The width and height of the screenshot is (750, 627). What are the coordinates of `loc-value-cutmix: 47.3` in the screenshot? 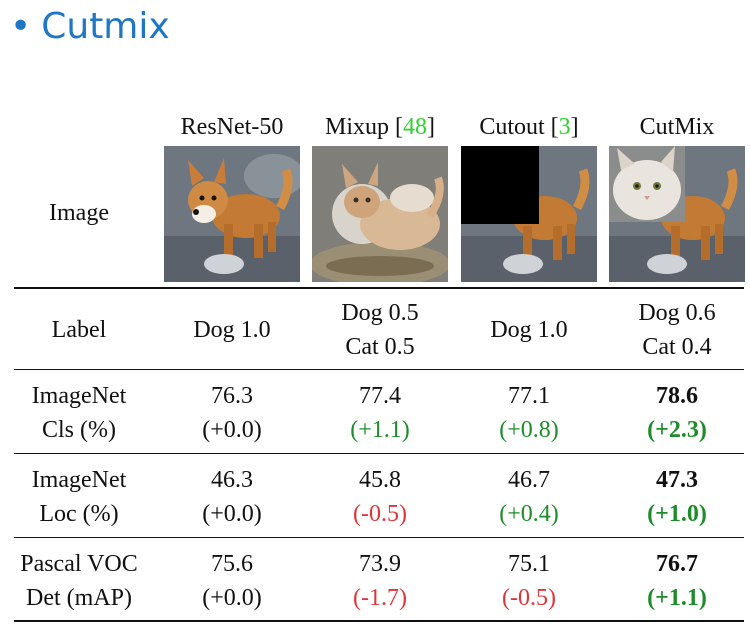 It's located at (677, 480).